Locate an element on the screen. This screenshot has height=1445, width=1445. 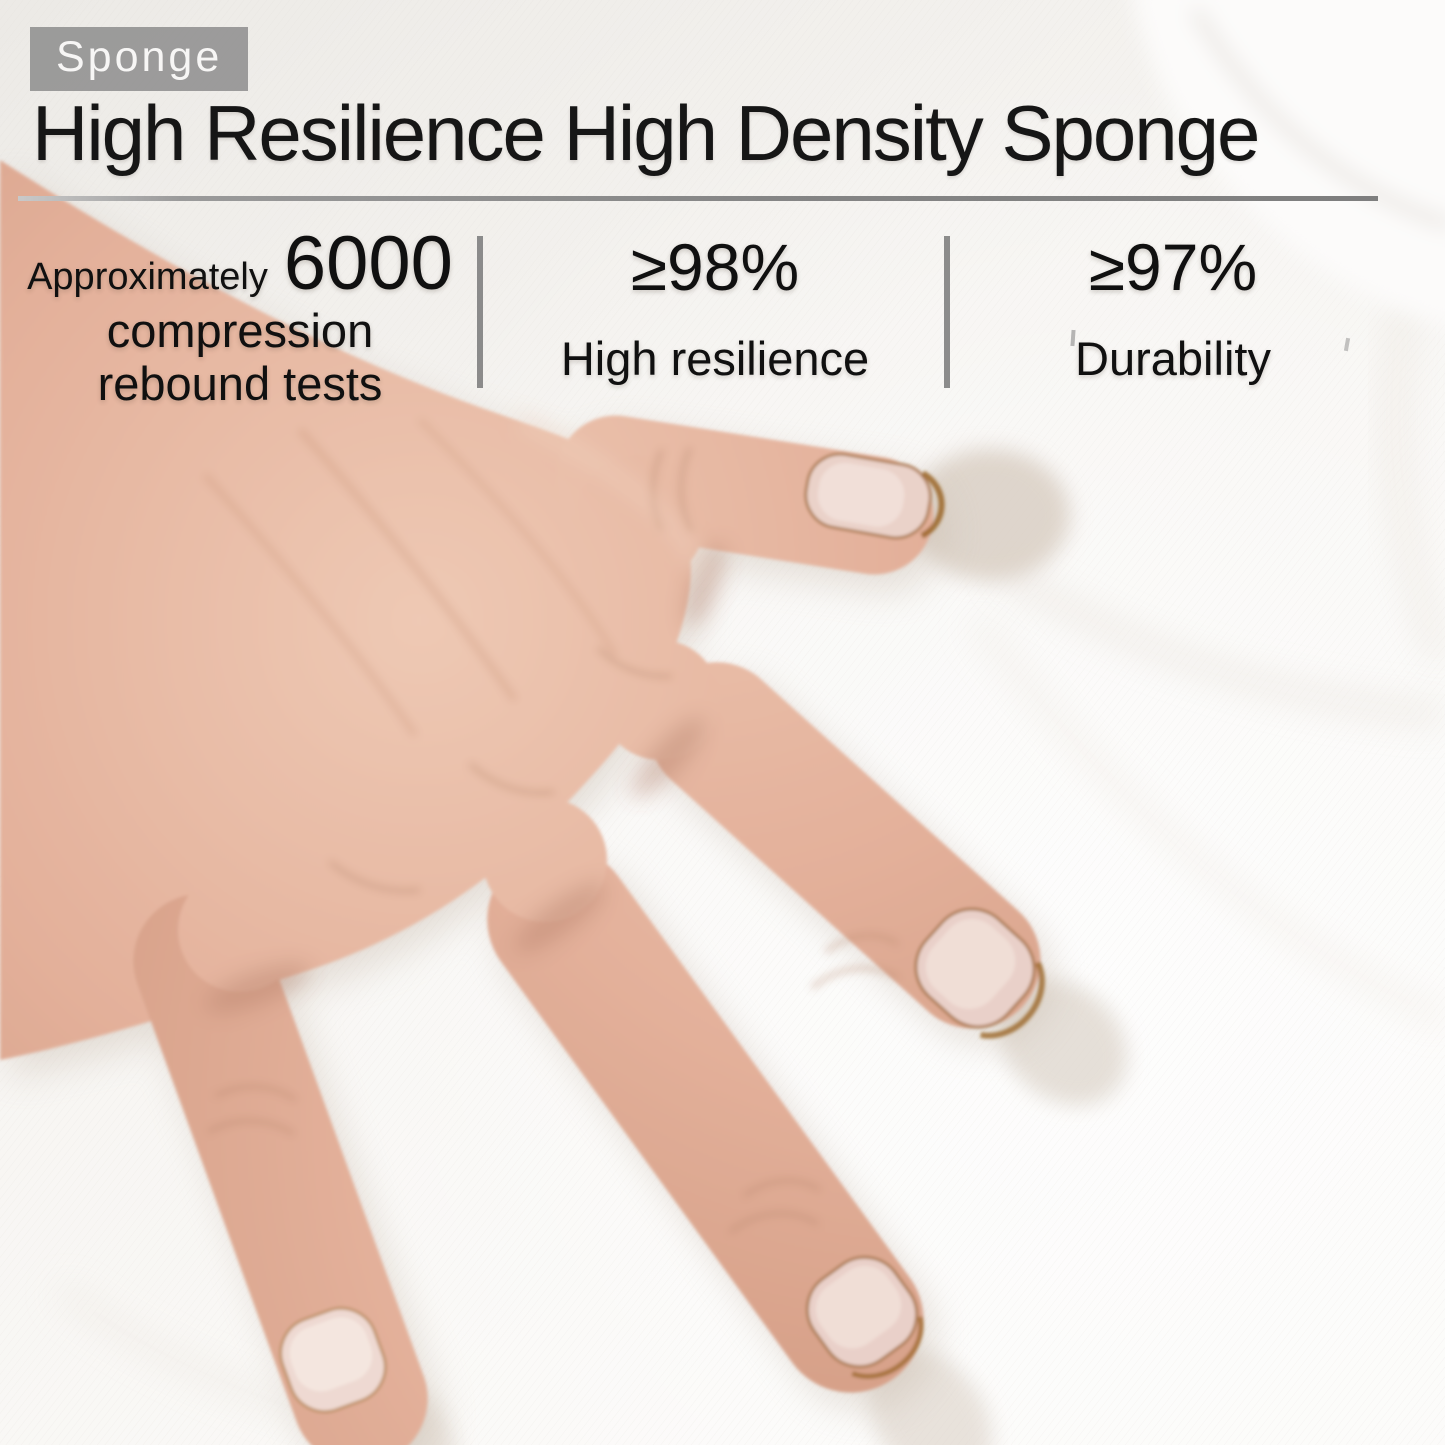
category-badge: Sponge is located at coordinates (139, 59).